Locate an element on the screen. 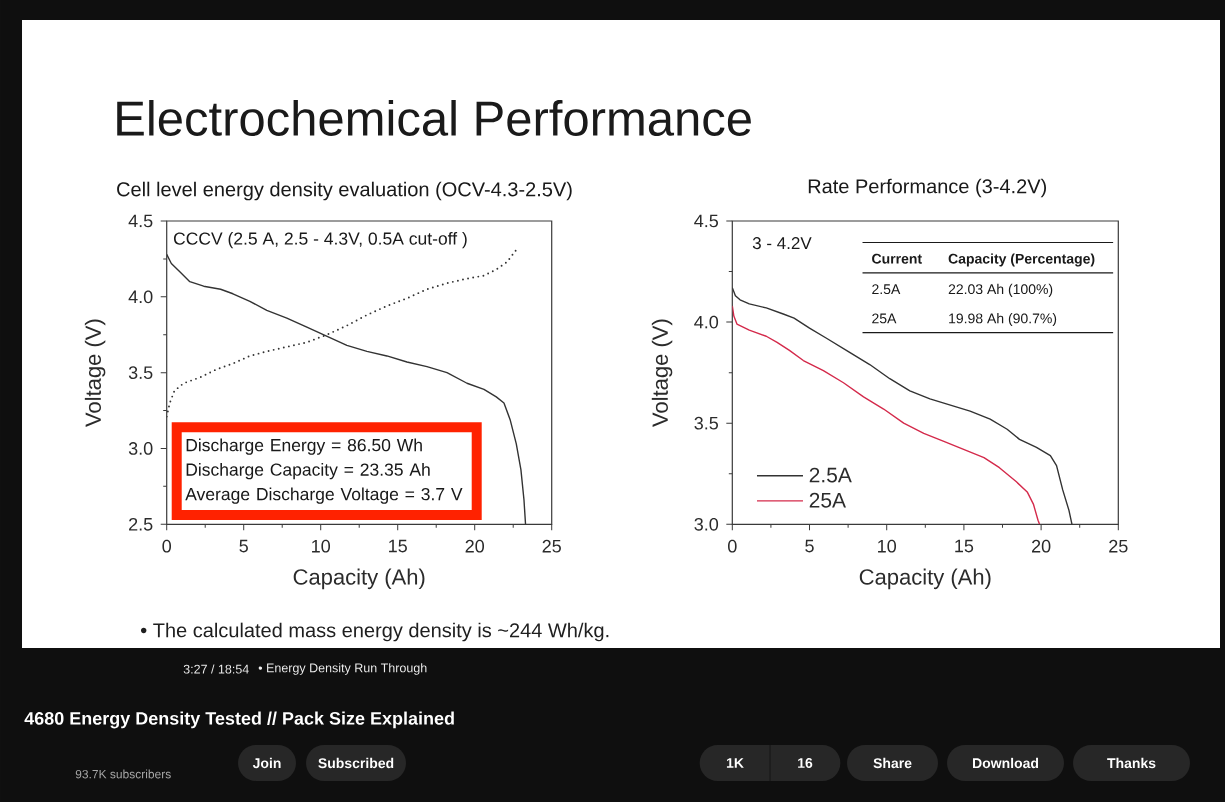 This screenshot has height=802, width=1225. annotation: 2.5A is located at coordinates (886, 289).